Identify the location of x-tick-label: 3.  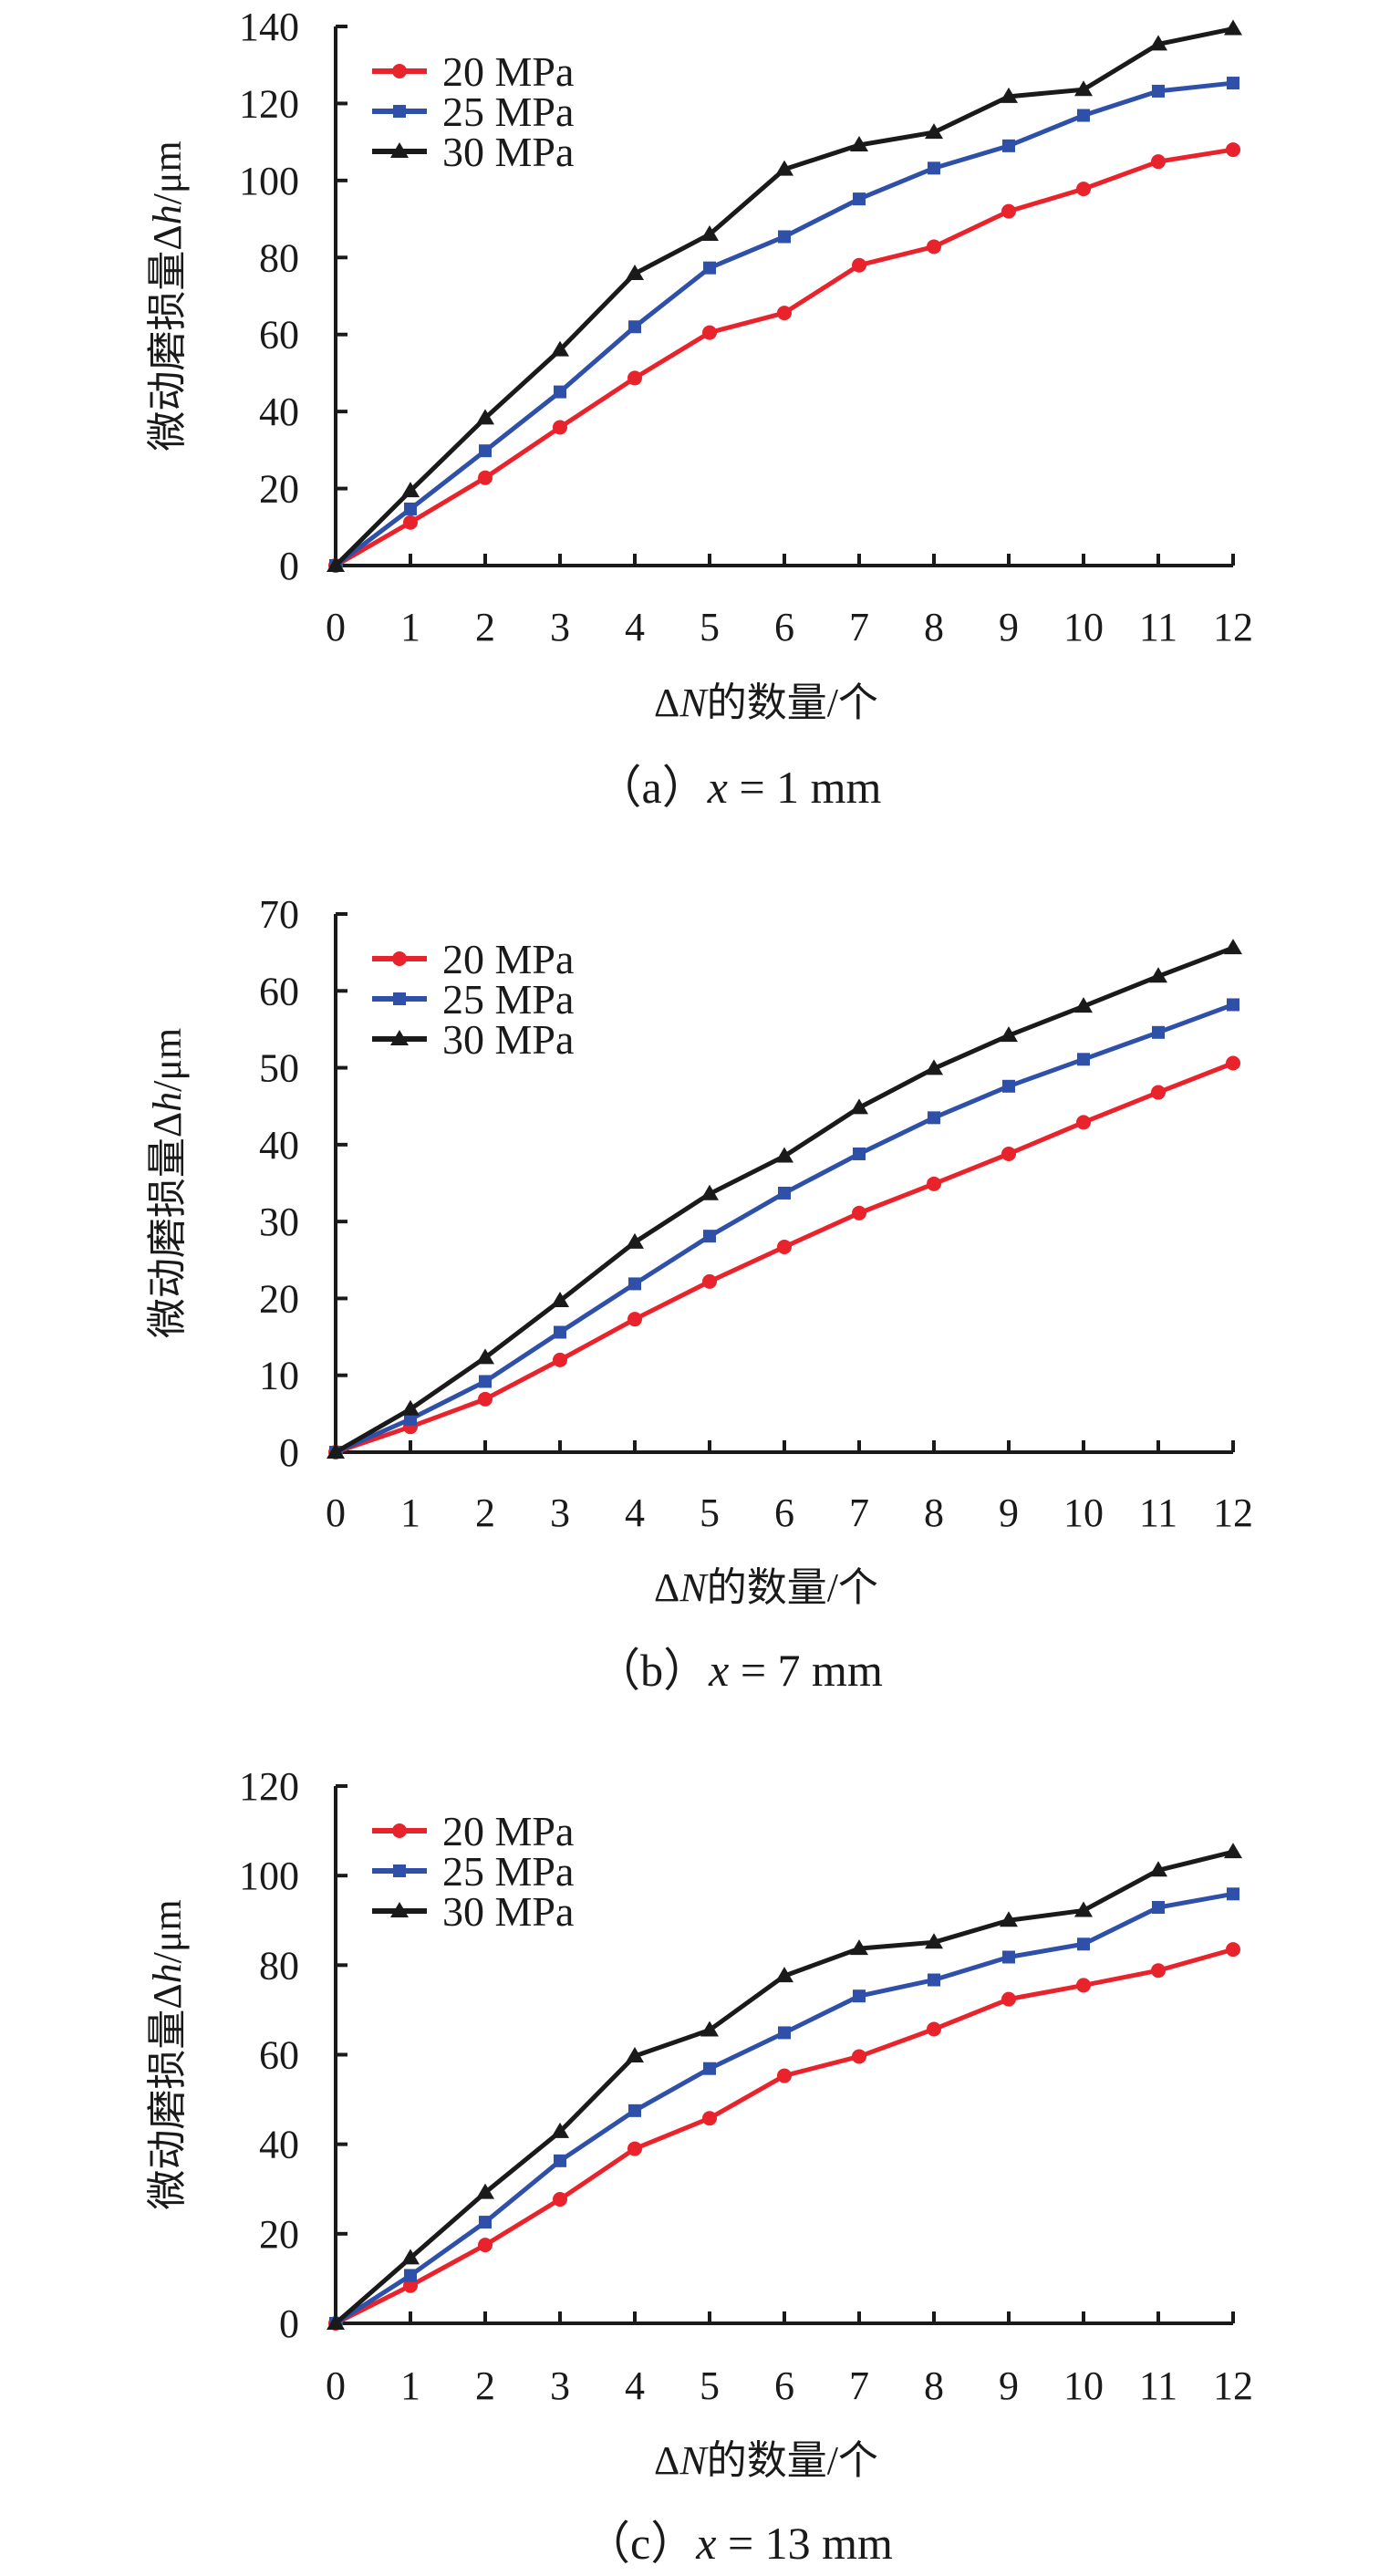
(560, 2385).